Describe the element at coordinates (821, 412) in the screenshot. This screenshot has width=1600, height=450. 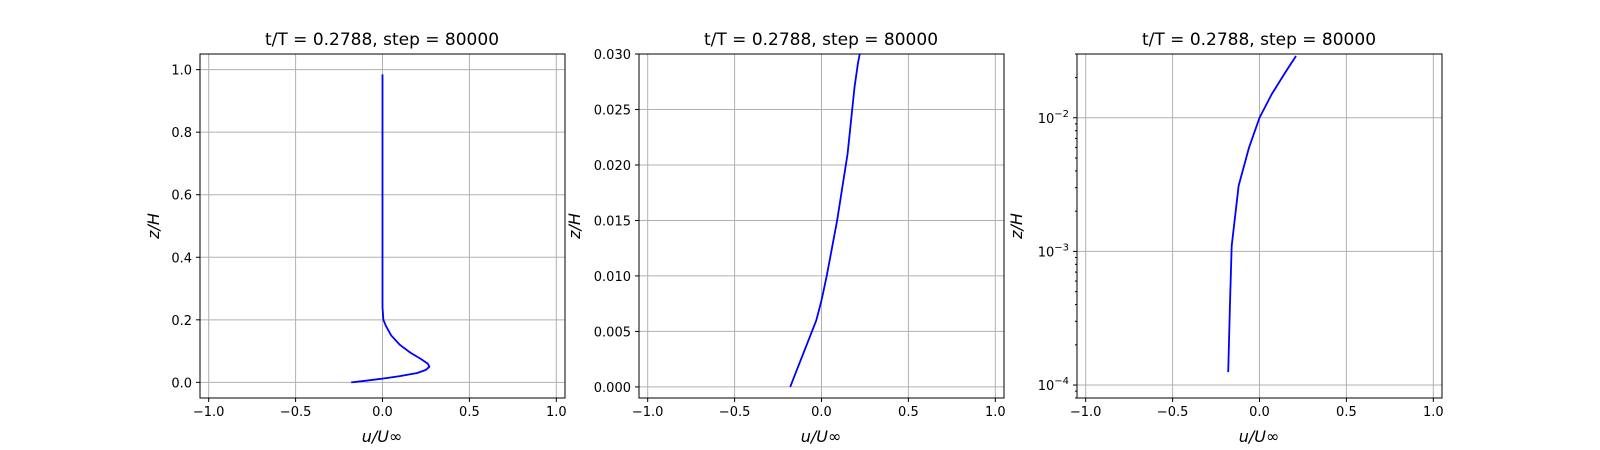
I see `panel-2-x-tick-label: 0.0` at that location.